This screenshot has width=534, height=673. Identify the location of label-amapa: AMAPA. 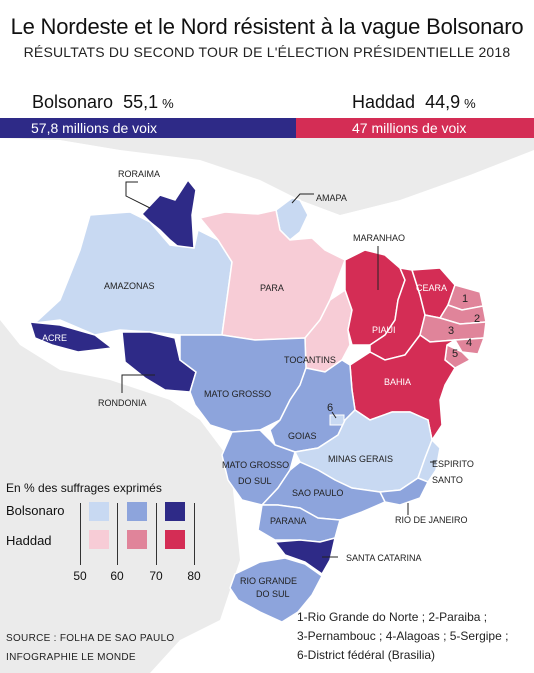
(331, 198).